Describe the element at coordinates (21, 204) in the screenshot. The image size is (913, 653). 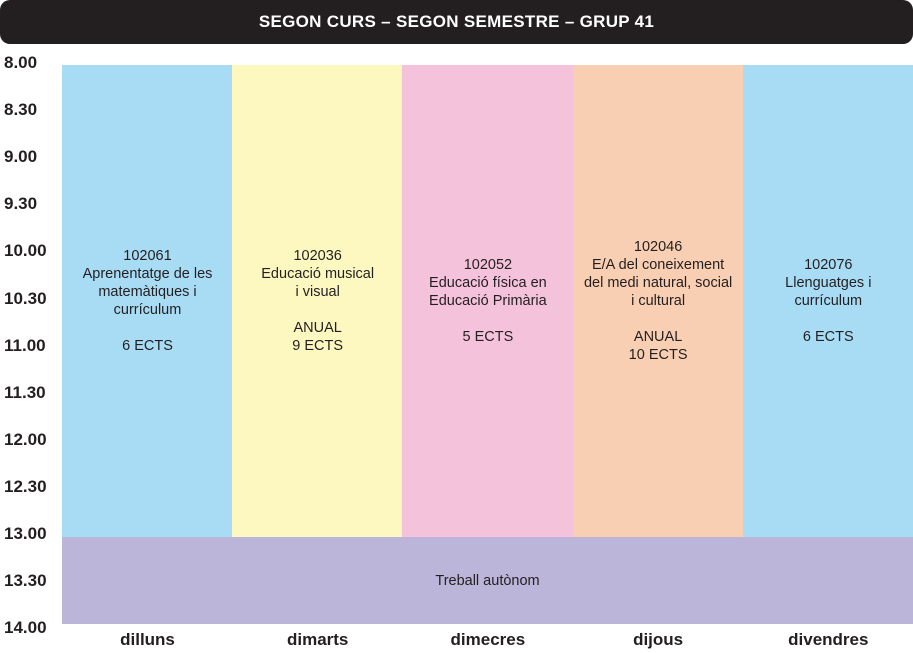
I see `time-label: 9.30` at that location.